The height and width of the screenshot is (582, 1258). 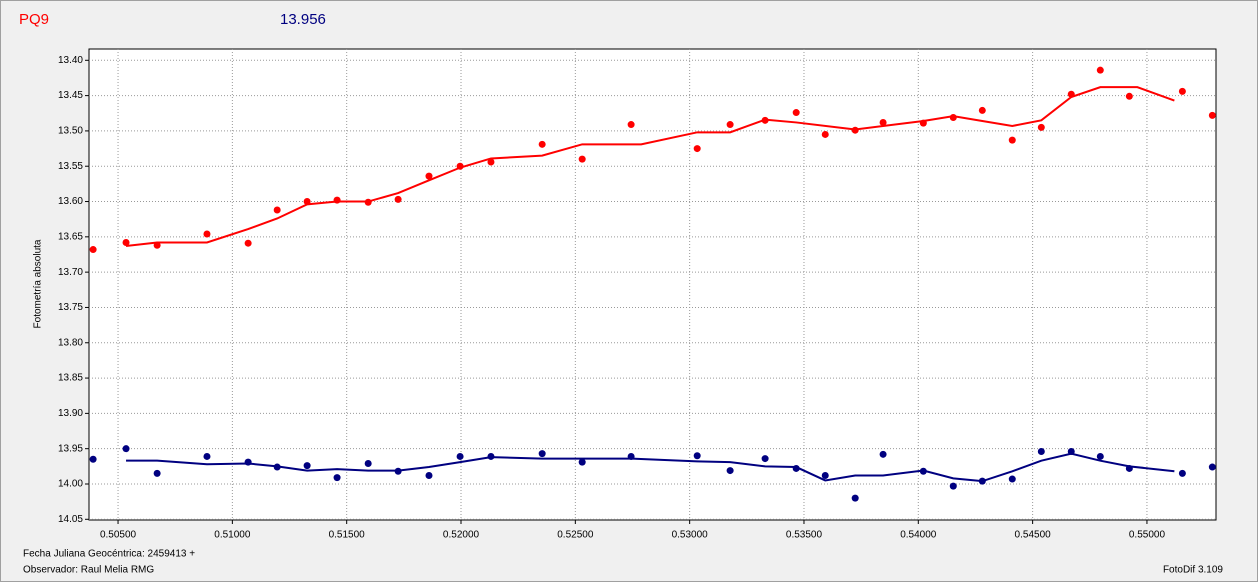 What do you see at coordinates (1147, 535) in the screenshot?
I see `x-tick-label: 0.55000` at bounding box center [1147, 535].